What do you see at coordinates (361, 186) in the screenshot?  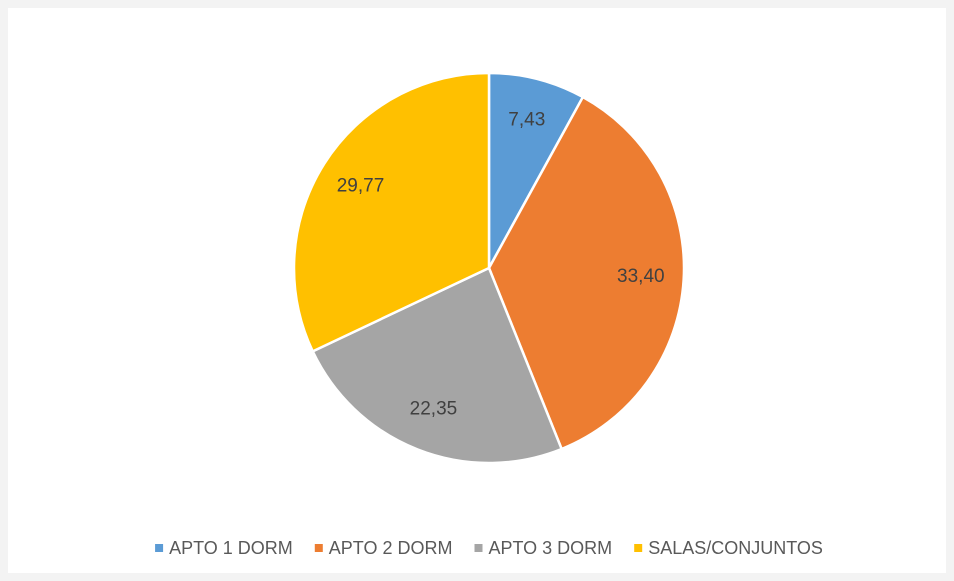 I see `data-label: 29,77` at bounding box center [361, 186].